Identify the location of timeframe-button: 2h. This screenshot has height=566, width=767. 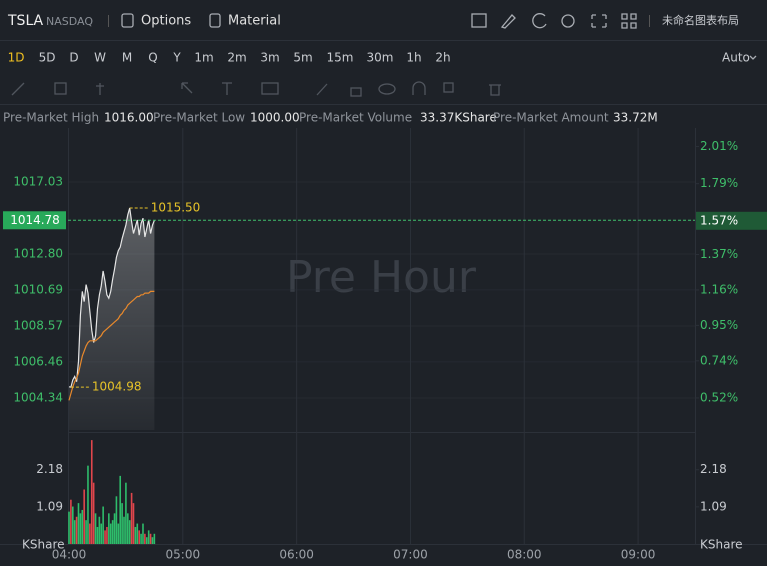
(442, 58).